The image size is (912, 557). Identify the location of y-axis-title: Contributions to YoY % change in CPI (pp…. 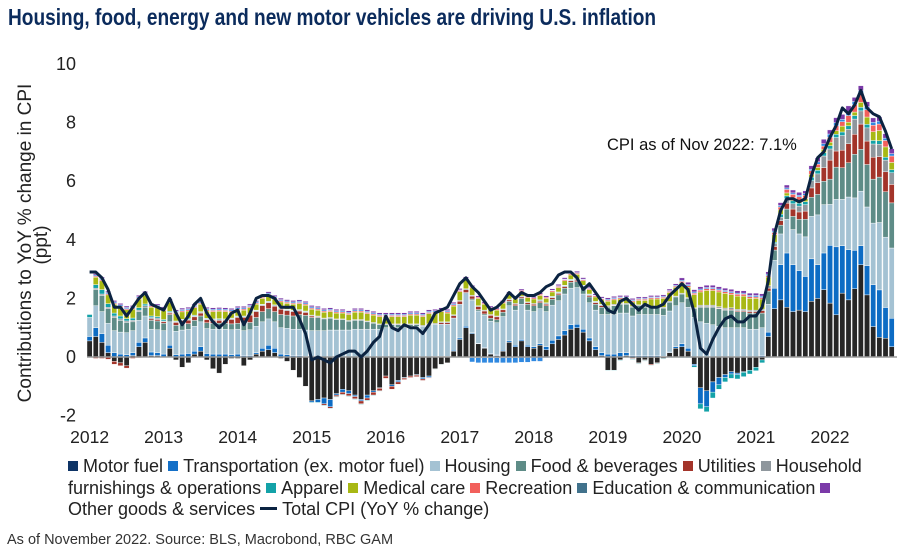
(33, 243).